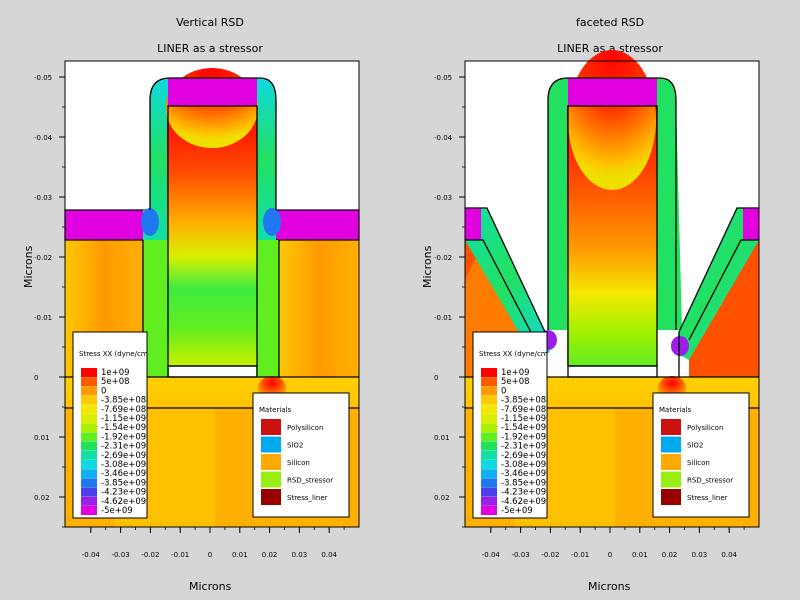 The image size is (800, 600). What do you see at coordinates (43, 198) in the screenshot?
I see `y-tick-label: -0.03` at bounding box center [43, 198].